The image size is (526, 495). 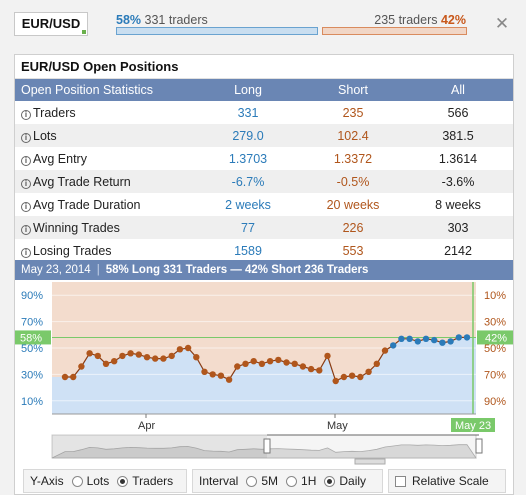 I want to click on long-summary: 58% 331 traders, so click(x=162, y=20).